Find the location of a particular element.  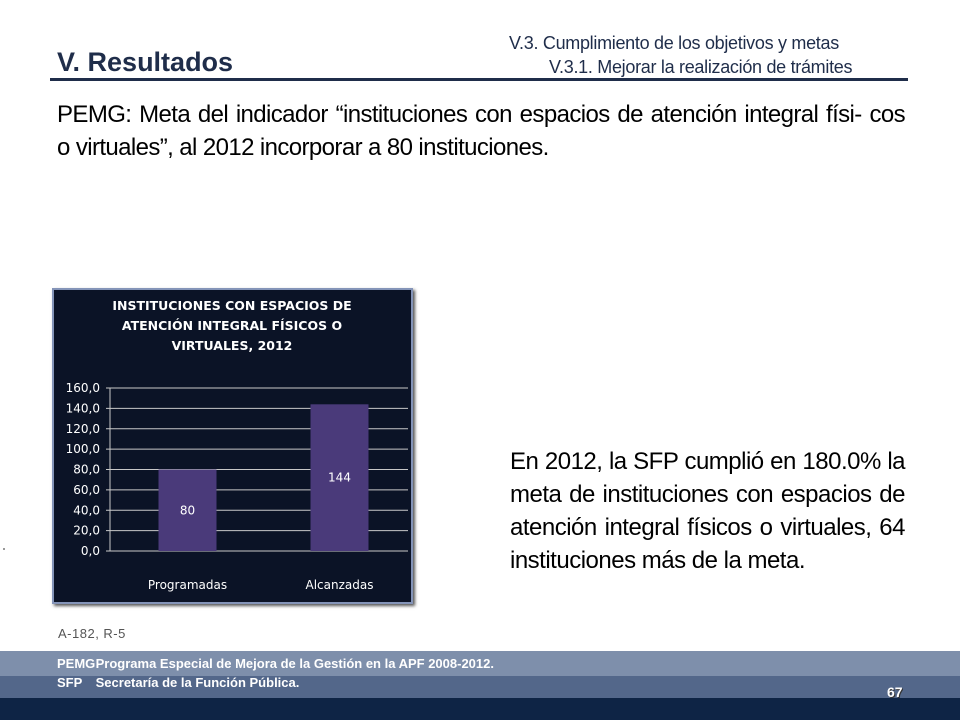

y-tick-label: 40,0 is located at coordinates (86, 510).